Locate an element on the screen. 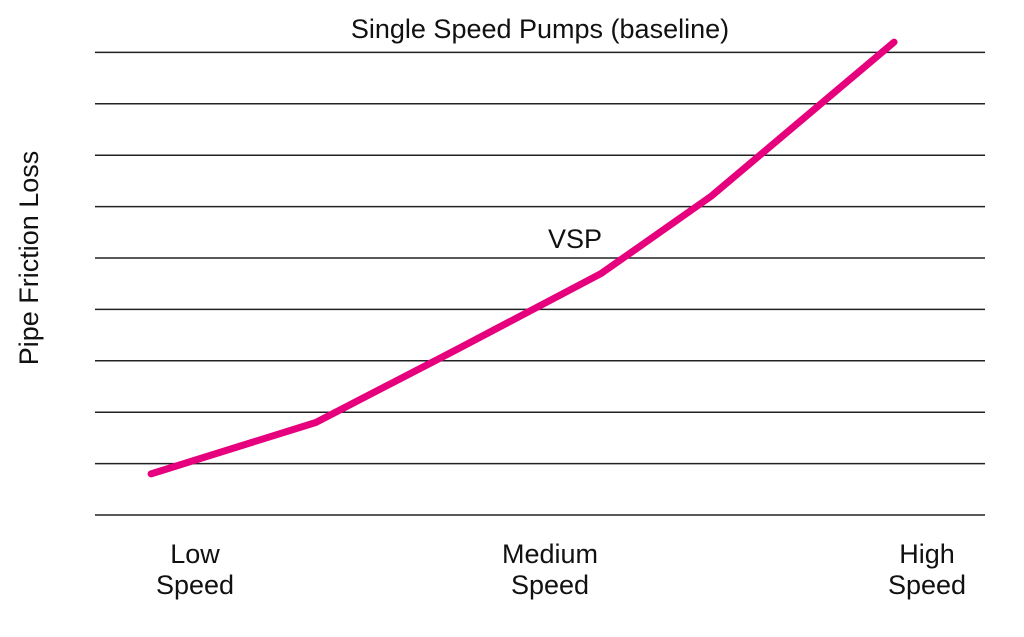 Image resolution: width=1024 pixels, height=637 pixels. x-tick-label-line: Low is located at coordinates (195, 554).